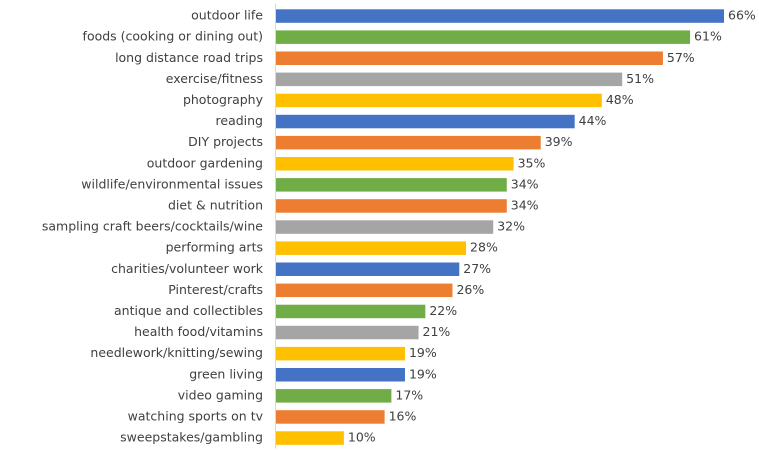 The image size is (759, 450). Describe the element at coordinates (215, 289) in the screenshot. I see `y-tick-label: Pinterest/crafts` at that location.